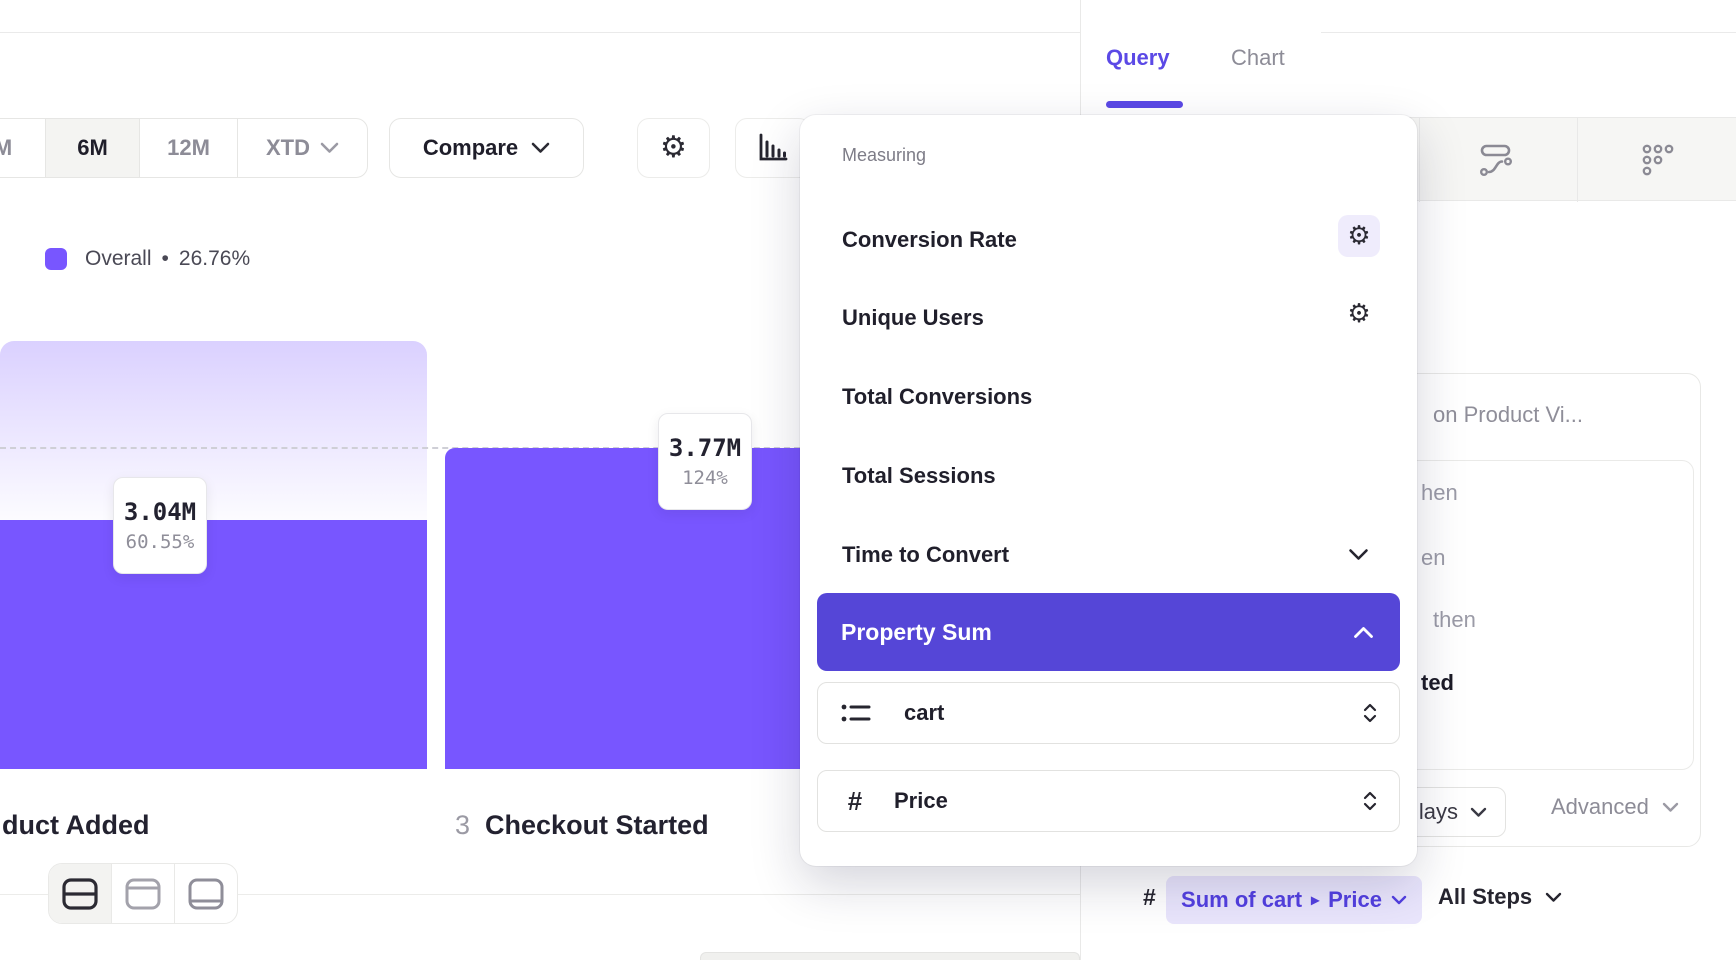 The height and width of the screenshot is (960, 1736). I want to click on all-steps-dropdown: All Steps, so click(1500, 897).